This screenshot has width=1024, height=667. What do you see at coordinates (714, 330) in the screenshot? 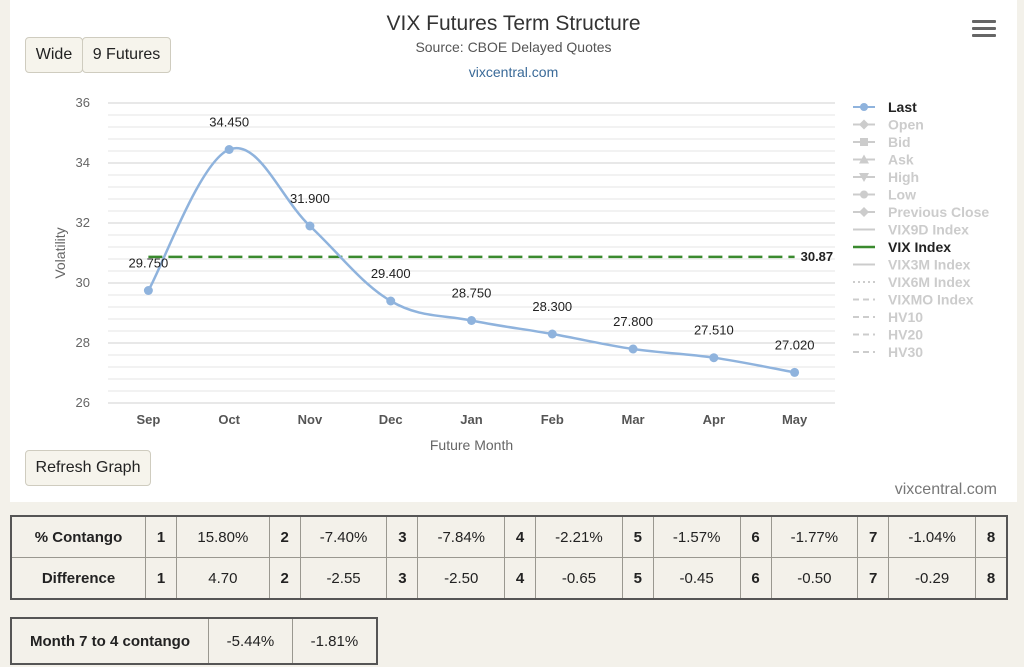
I see `data-label-apr: 27.510` at bounding box center [714, 330].